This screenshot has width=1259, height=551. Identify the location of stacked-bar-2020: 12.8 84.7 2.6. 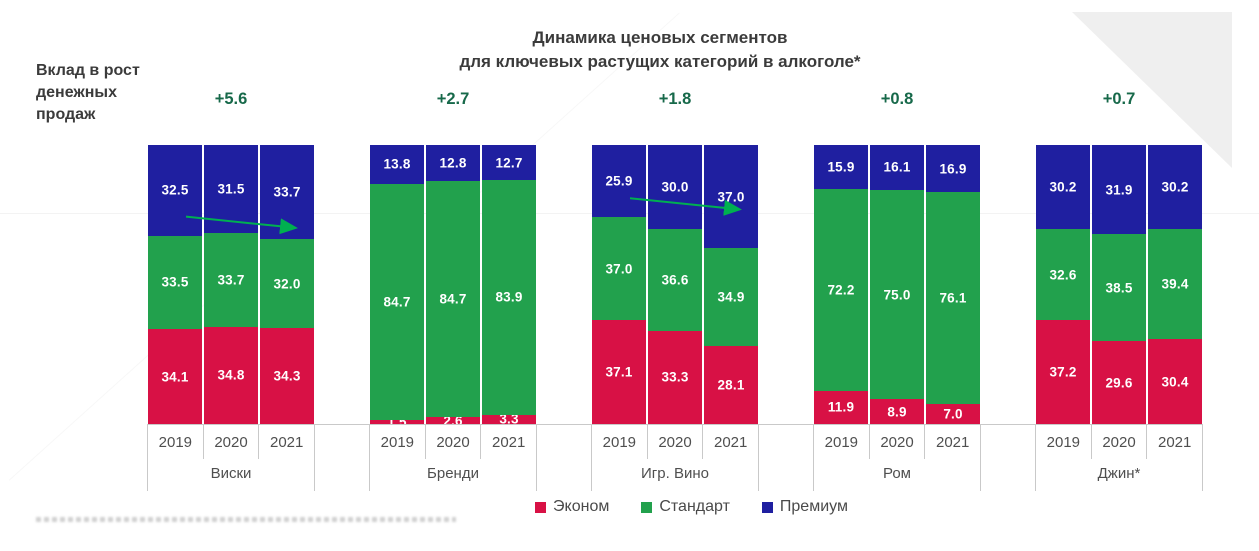
(453, 285).